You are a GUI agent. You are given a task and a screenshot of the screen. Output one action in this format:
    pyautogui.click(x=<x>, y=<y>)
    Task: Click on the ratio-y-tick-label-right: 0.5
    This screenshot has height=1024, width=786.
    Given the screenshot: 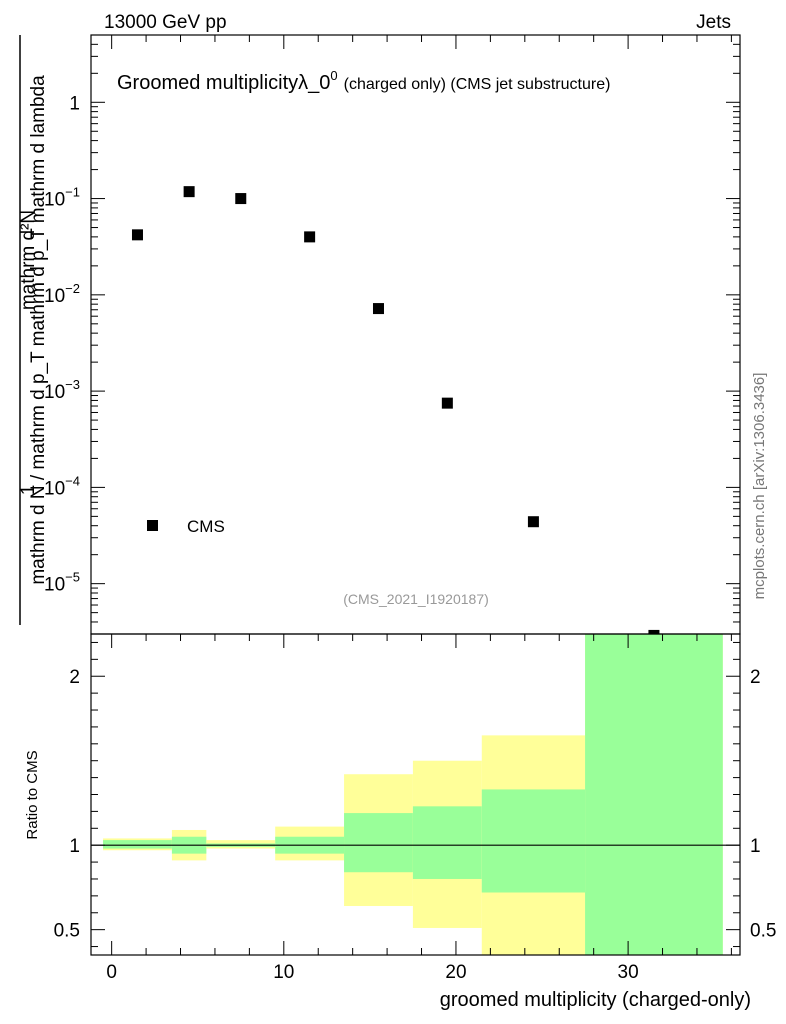 What is the action you would take?
    pyautogui.click(x=763, y=931)
    